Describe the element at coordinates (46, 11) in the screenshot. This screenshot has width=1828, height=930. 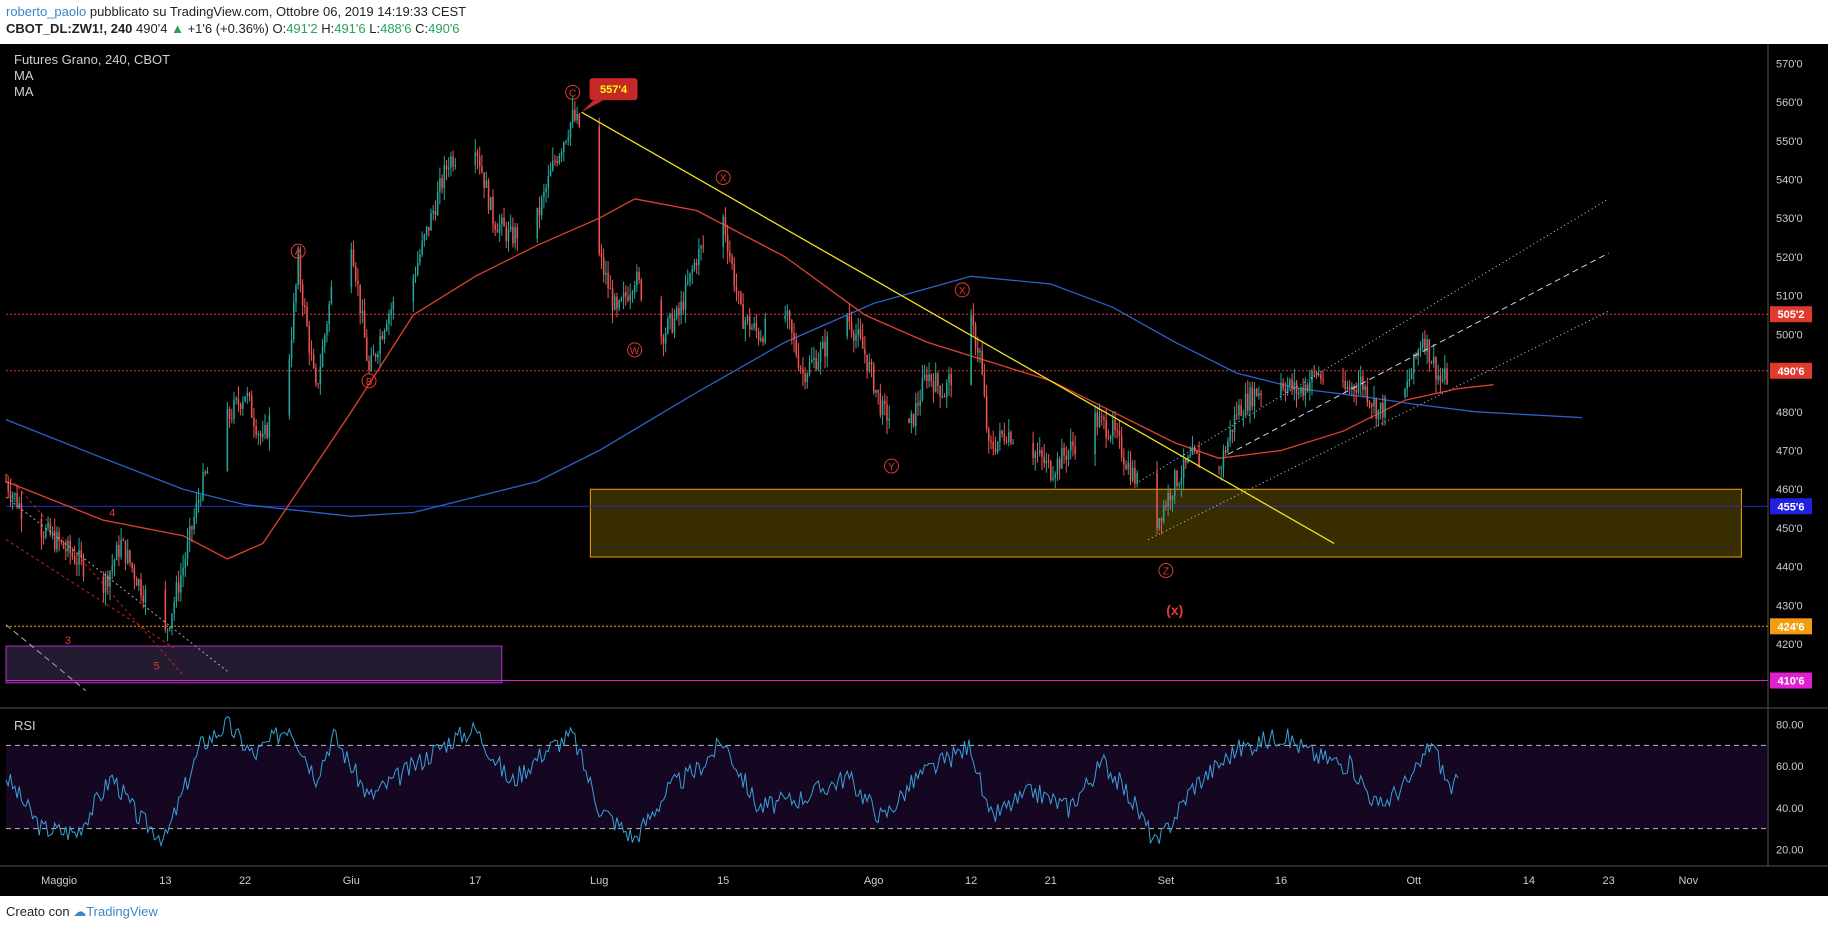
I see `author-link: roberto_paolo` at that location.